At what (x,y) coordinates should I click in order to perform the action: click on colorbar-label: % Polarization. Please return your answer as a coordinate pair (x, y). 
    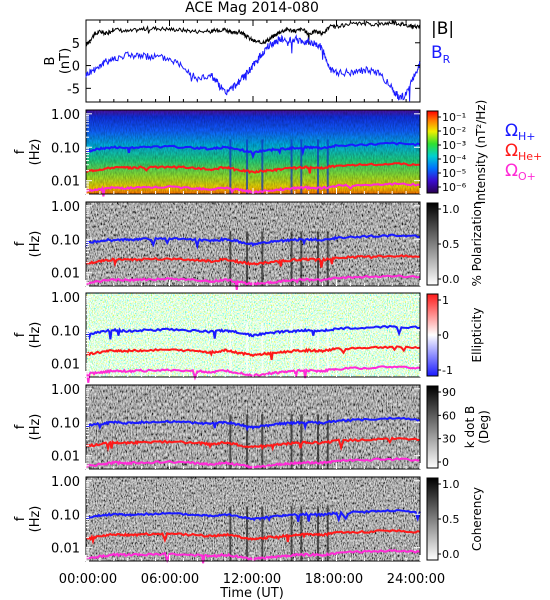
    Looking at the image, I should click on (477, 244).